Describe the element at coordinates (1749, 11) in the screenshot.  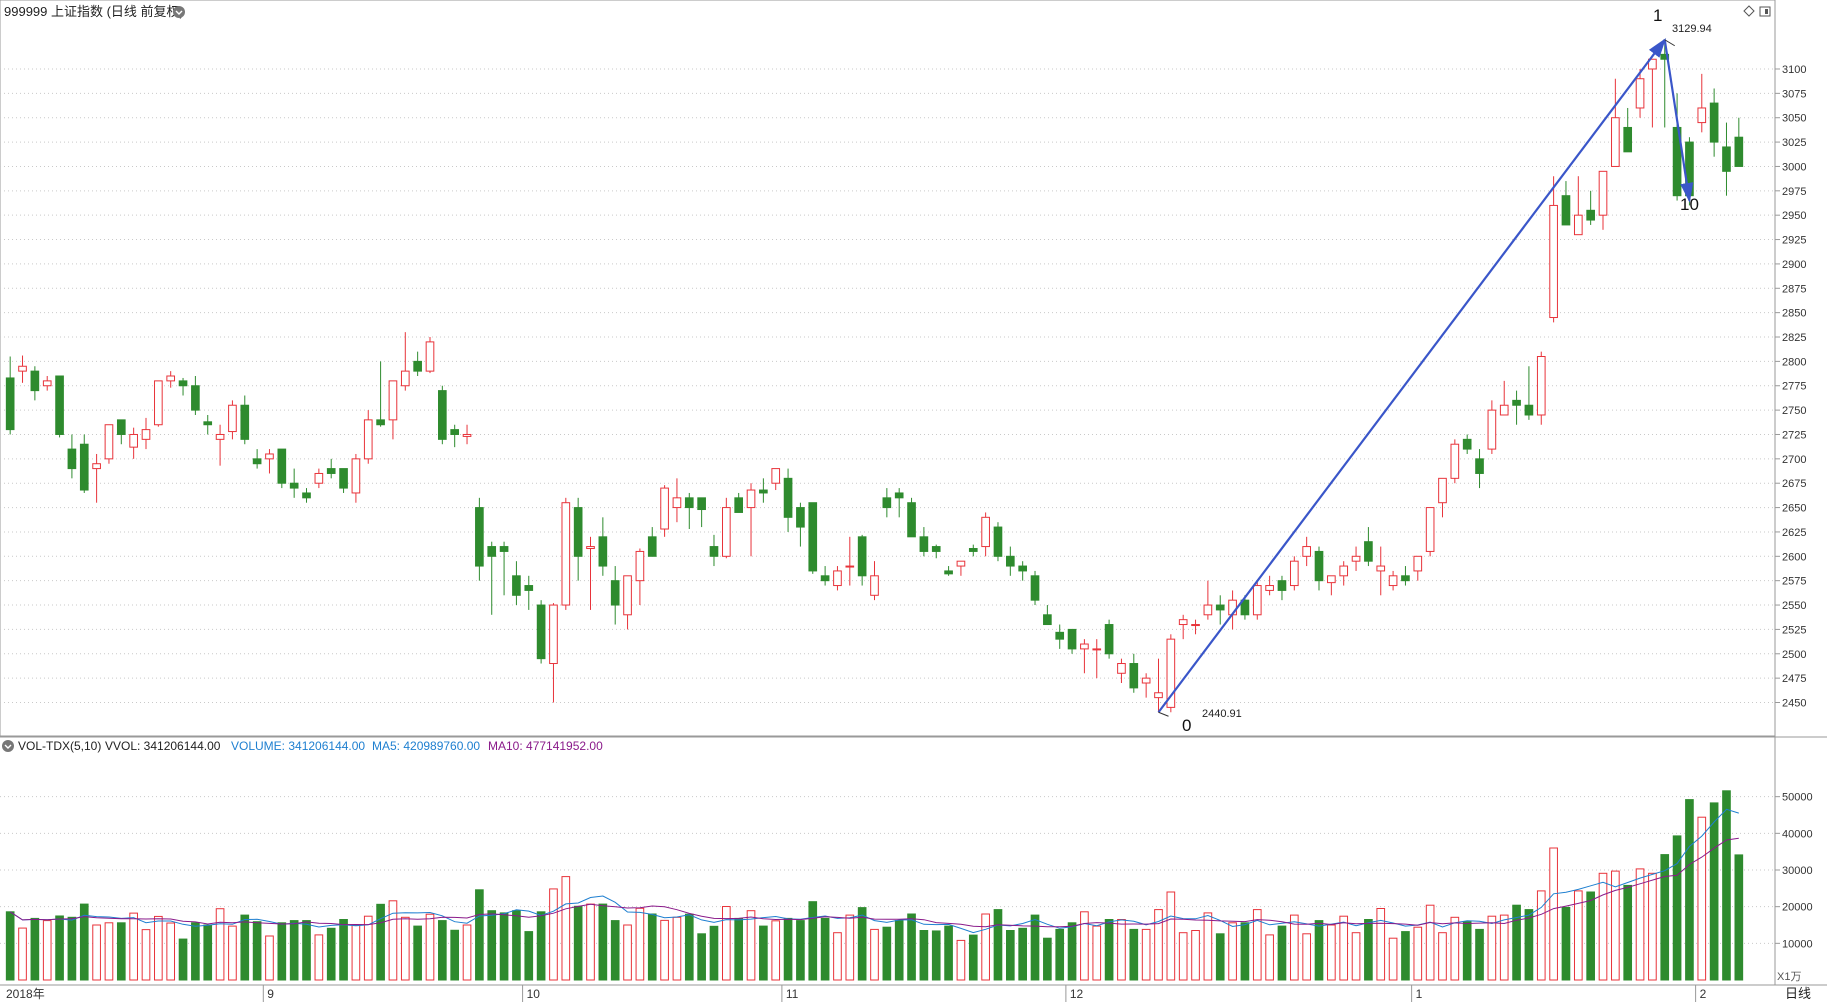
I see `diamond-icon` at that location.